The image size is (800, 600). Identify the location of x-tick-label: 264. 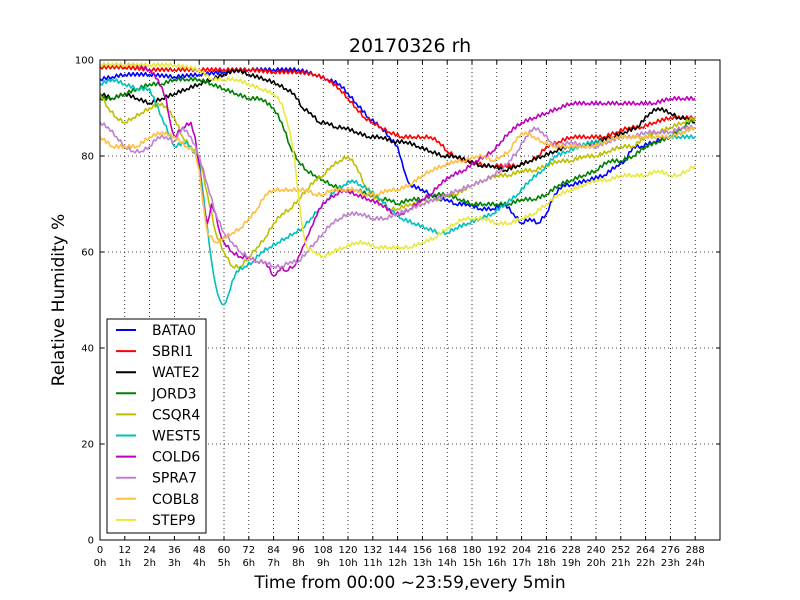
(645, 550).